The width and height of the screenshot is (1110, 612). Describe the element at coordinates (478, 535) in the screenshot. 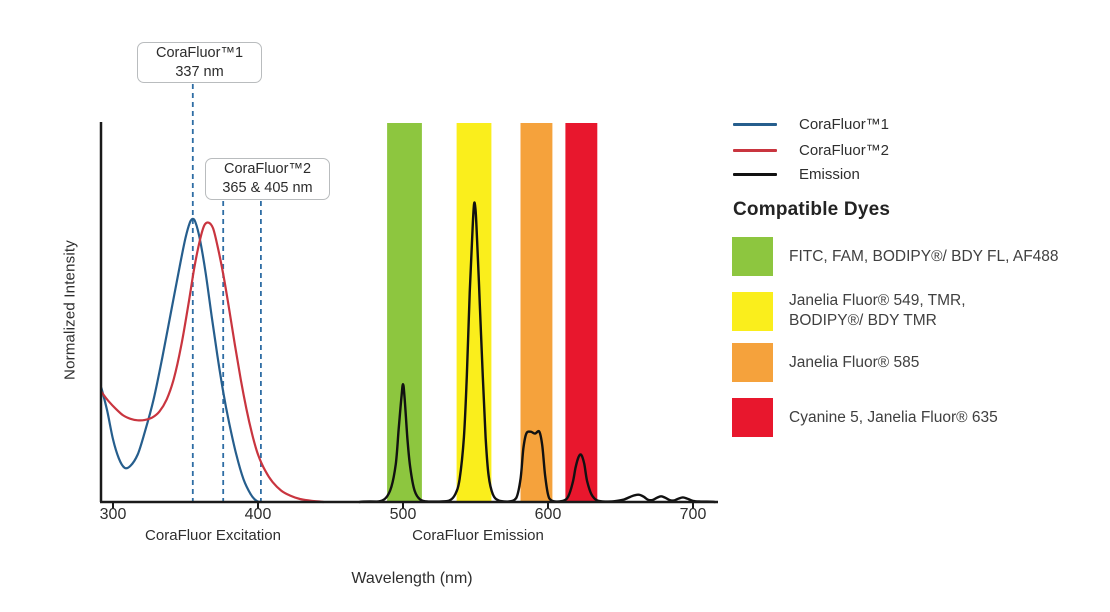

I see `x-region-label-emission: CoraFluor Emission` at that location.